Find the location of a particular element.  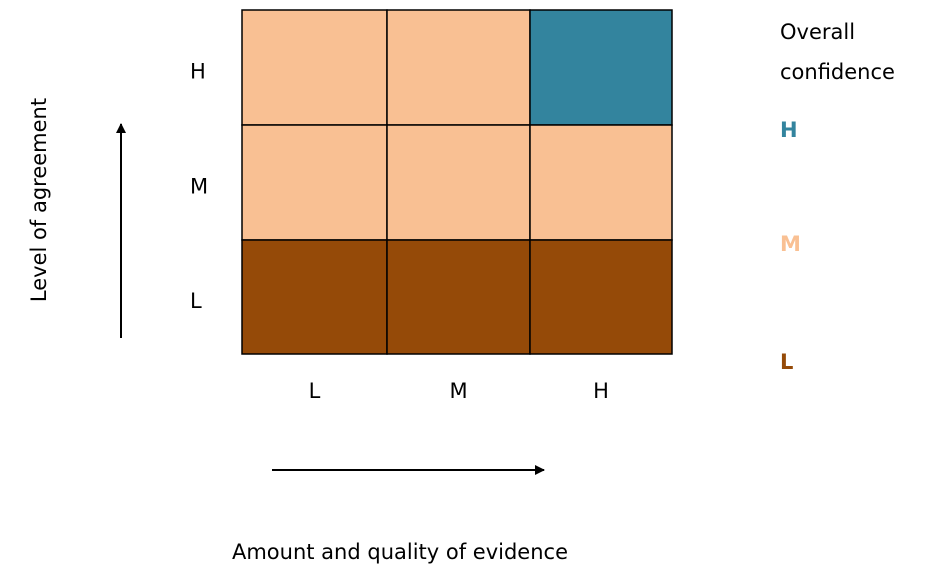

x-axis-label: Amount and quality of evidence is located at coordinates (400, 552).